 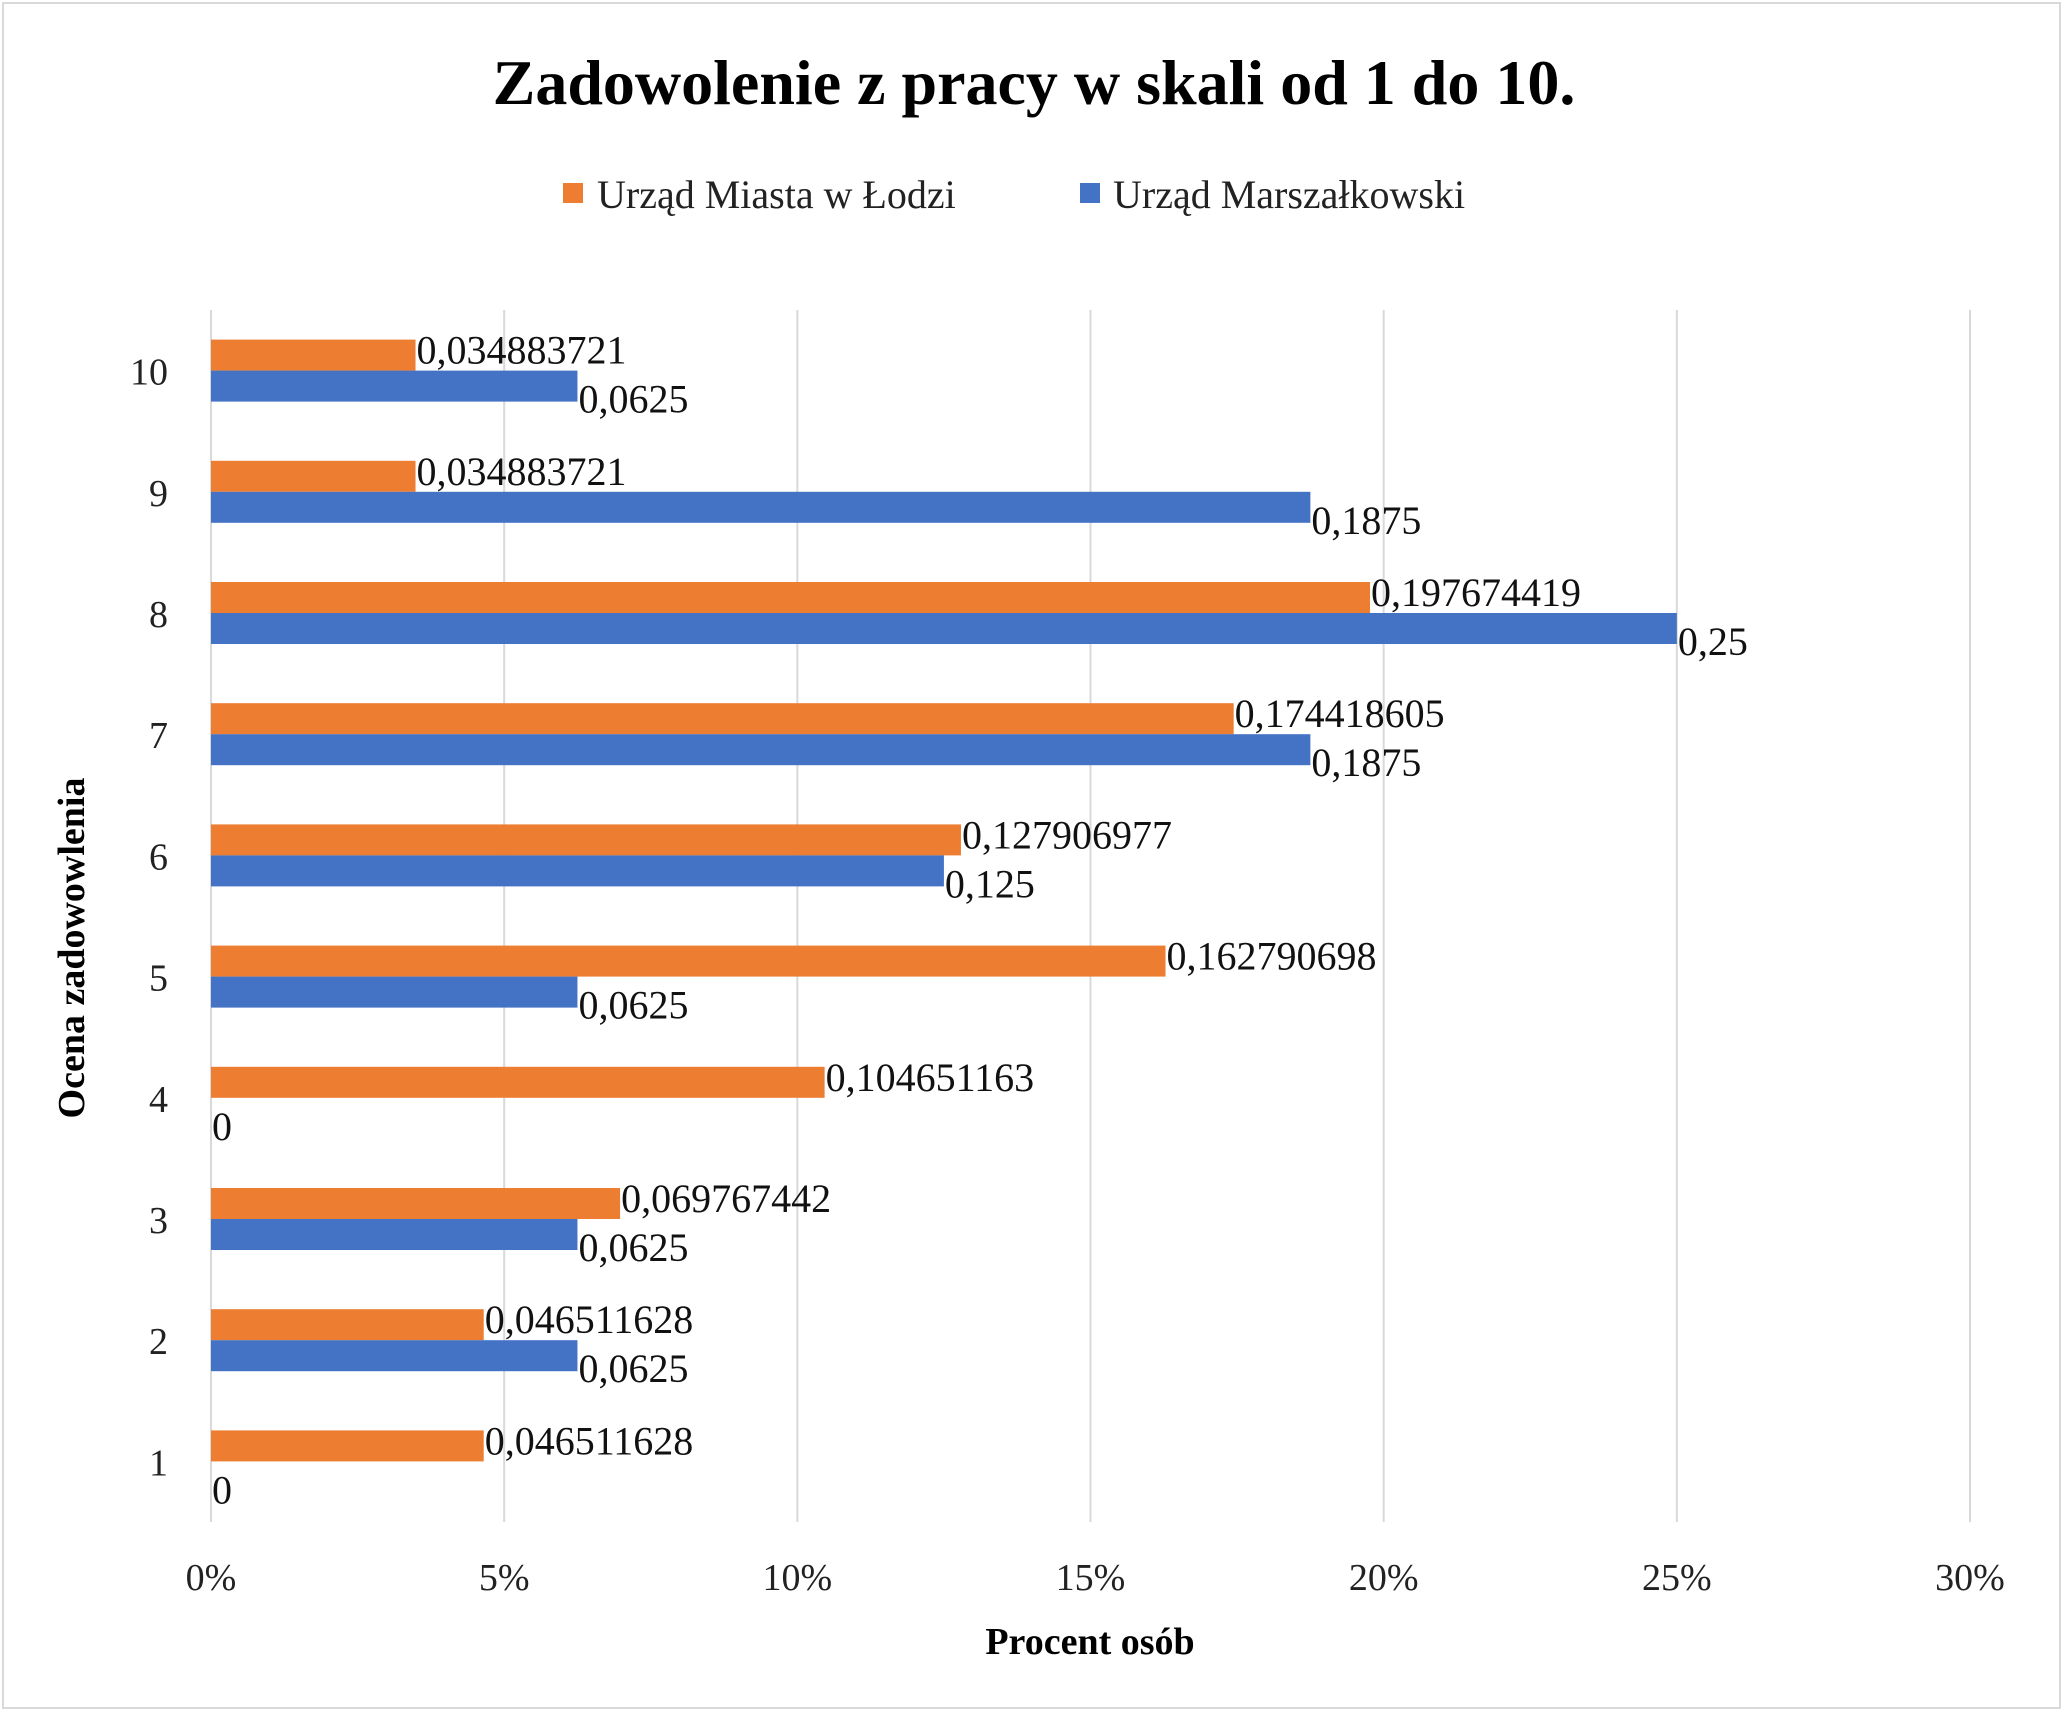 I want to click on y-tick-label: 3, so click(x=158, y=1221).